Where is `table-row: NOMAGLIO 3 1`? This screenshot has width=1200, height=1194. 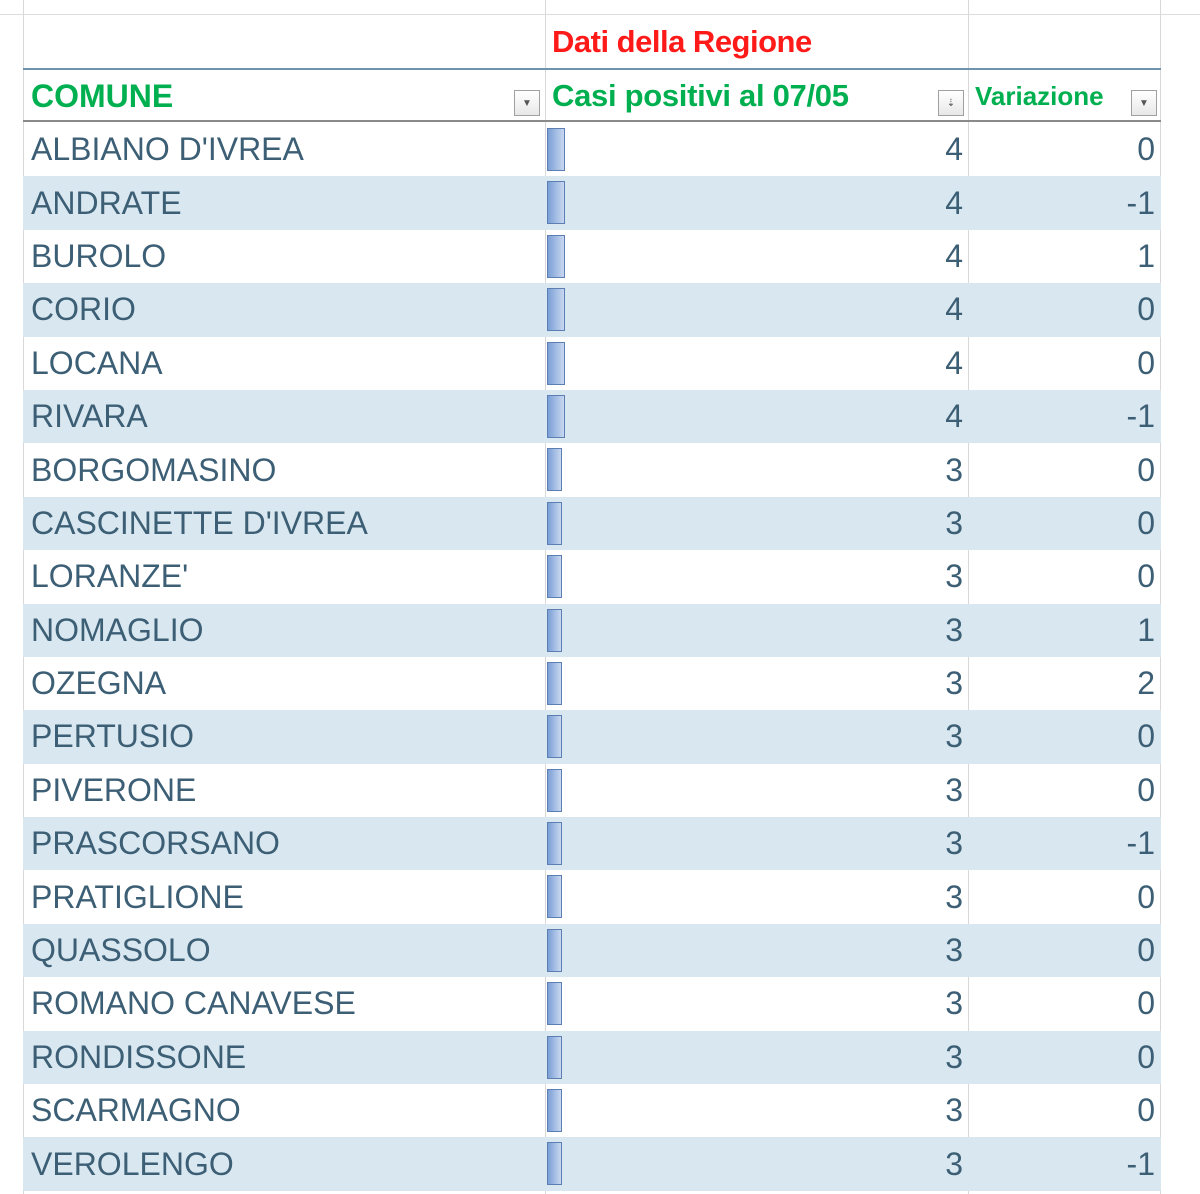
table-row: NOMAGLIO 3 1 is located at coordinates (592, 630).